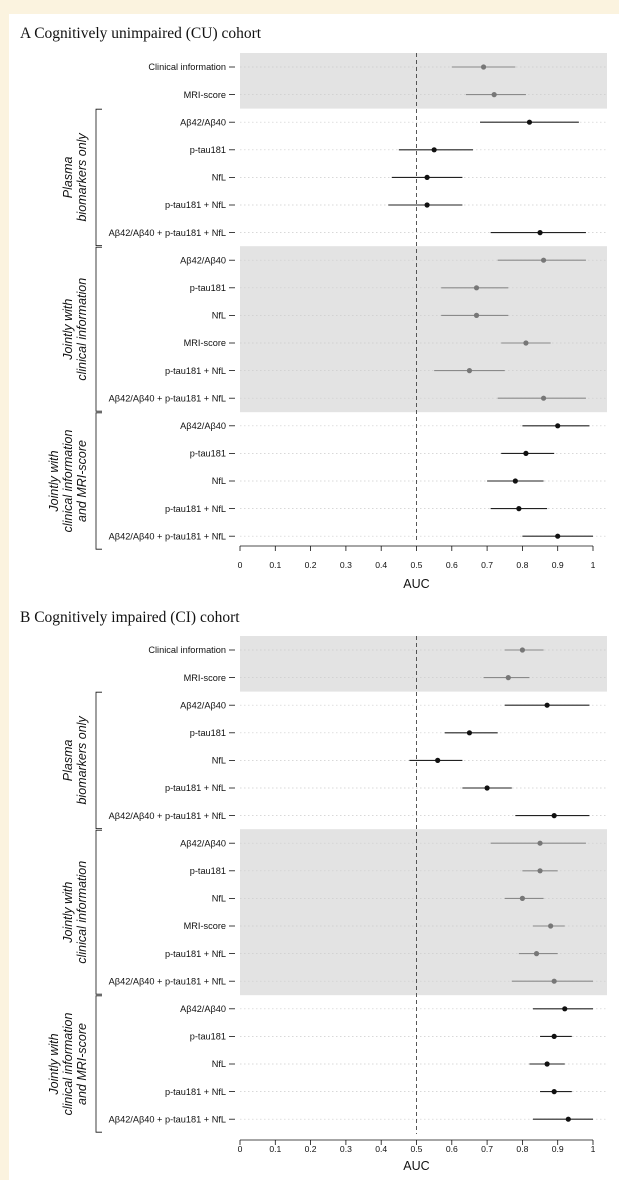  Describe the element at coordinates (240, 565) in the screenshot. I see `x-tick-label: 0` at that location.